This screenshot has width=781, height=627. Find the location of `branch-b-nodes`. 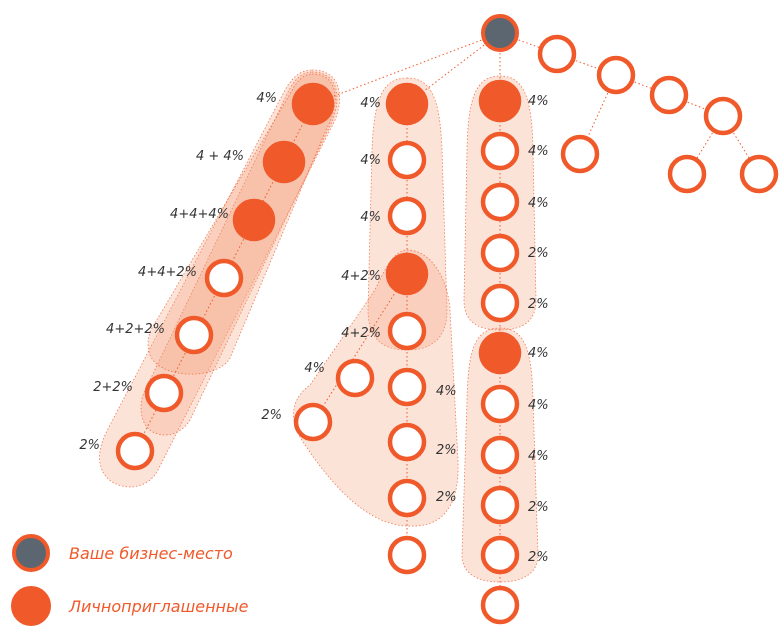

branch-b-nodes is located at coordinates (361, 328).